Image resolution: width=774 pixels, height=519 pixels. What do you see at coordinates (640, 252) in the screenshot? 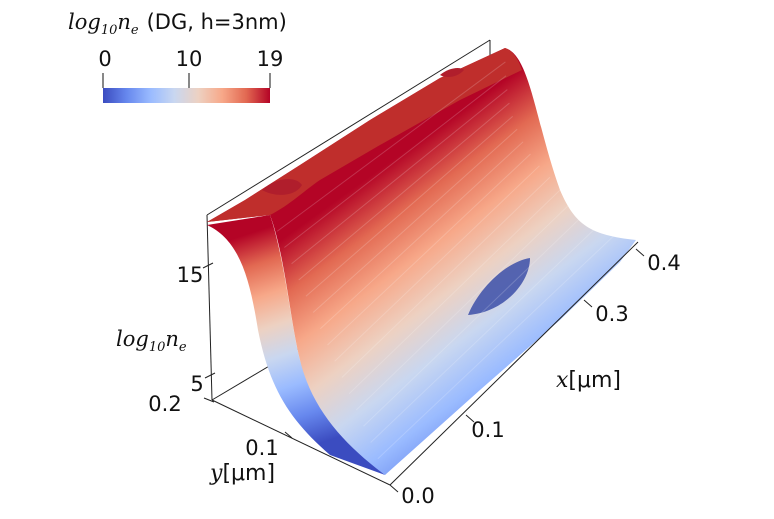
I see `x-tick-0.4` at bounding box center [640, 252].